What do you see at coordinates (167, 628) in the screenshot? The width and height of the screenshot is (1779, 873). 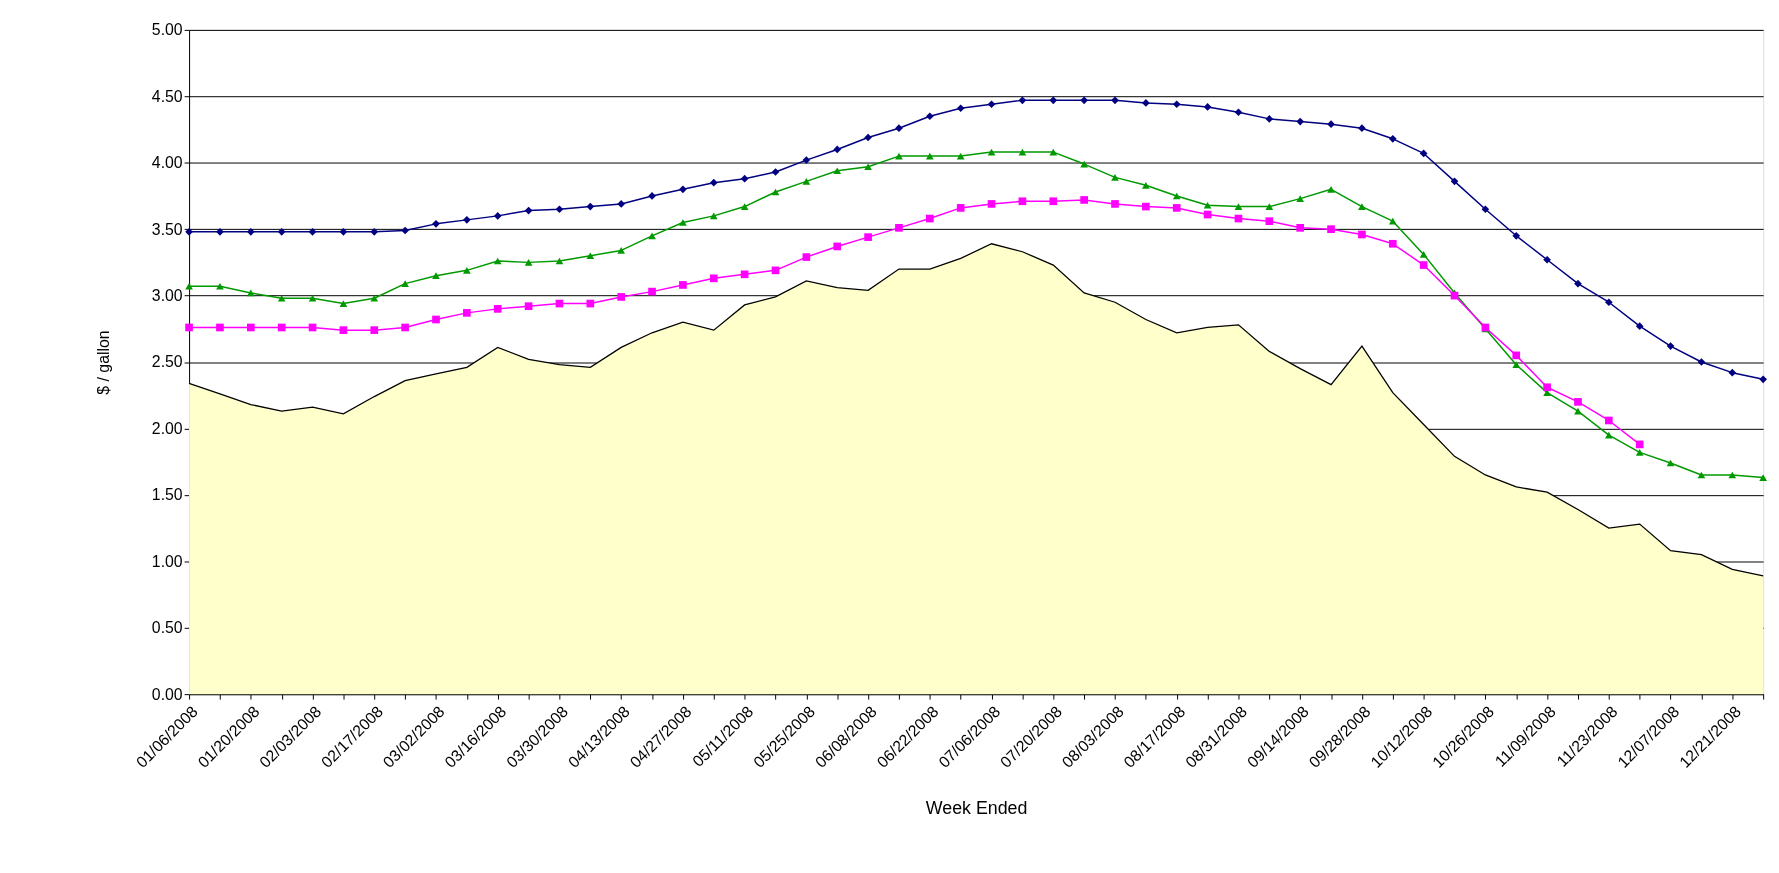 I see `y-tick-label: 0.50` at bounding box center [167, 628].